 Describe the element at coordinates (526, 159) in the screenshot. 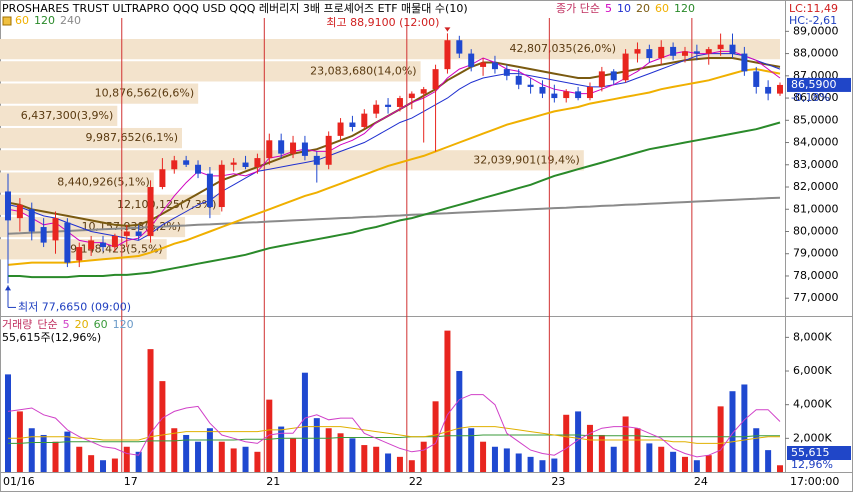

I see `profile-label: 32,039,901(19,4%)` at that location.